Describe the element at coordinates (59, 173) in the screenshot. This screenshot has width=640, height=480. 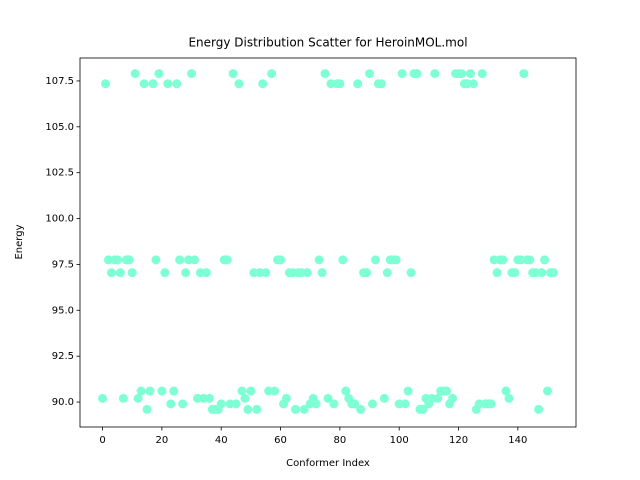
I see `y-tick-label: 102.5` at that location.